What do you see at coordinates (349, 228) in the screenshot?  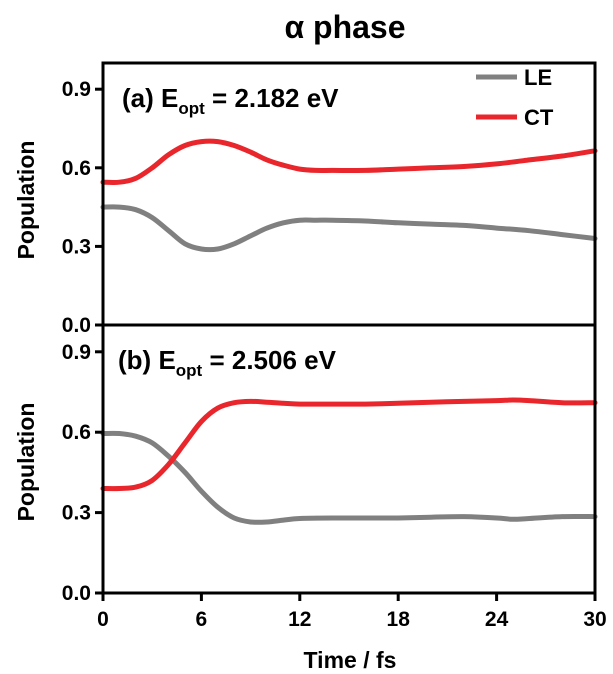 I see `panel-a-series-le` at bounding box center [349, 228].